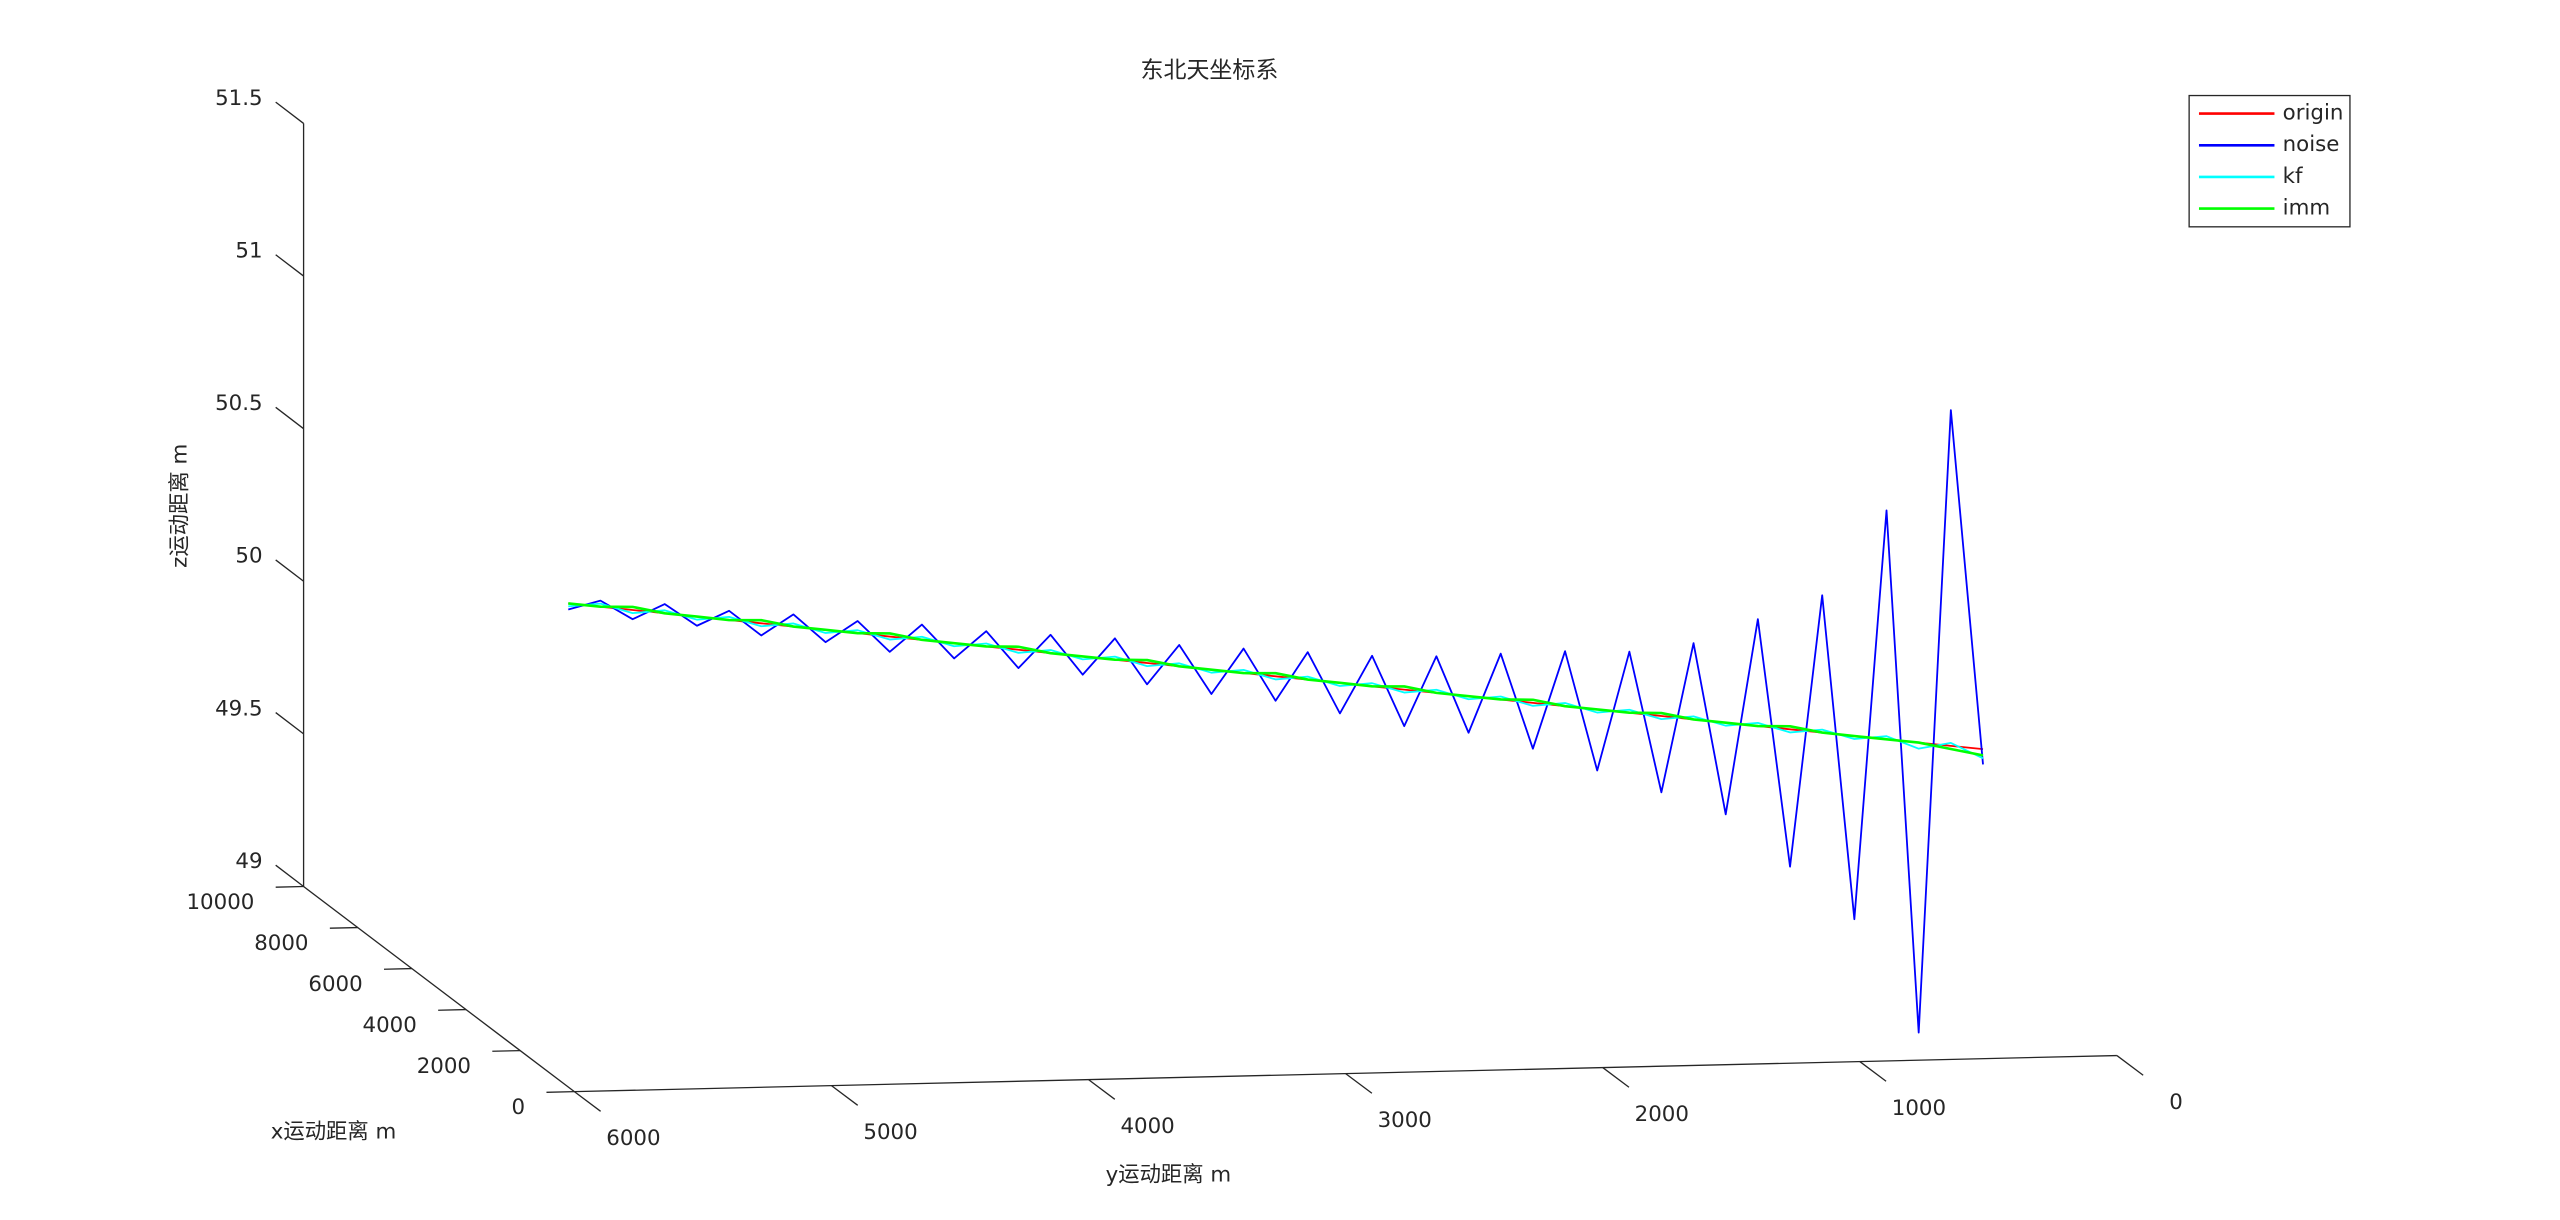 Image resolution: width=2560 pixels, height=1220 pixels. What do you see at coordinates (1169, 1174) in the screenshot?
I see `y-axis-label: y运动距离 m` at bounding box center [1169, 1174].